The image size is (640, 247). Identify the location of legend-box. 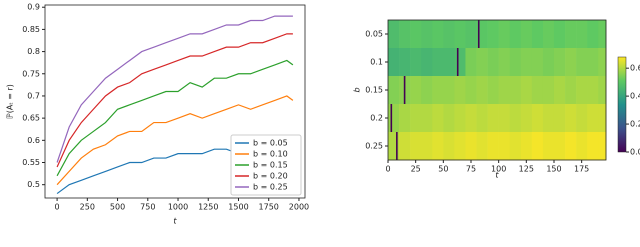
(266, 165).